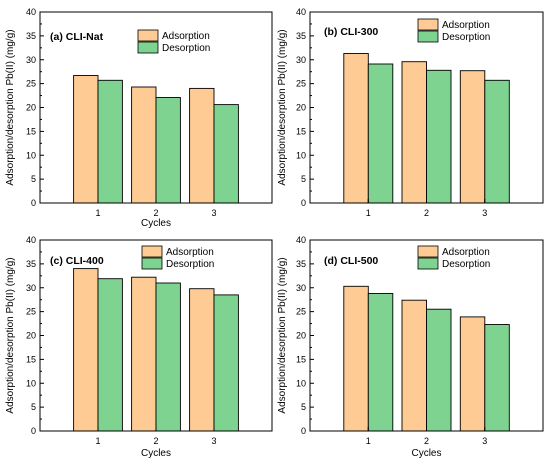 Image resolution: width=550 pixels, height=464 pixels. I want to click on panel-title: (d) CLI-500, so click(351, 261).